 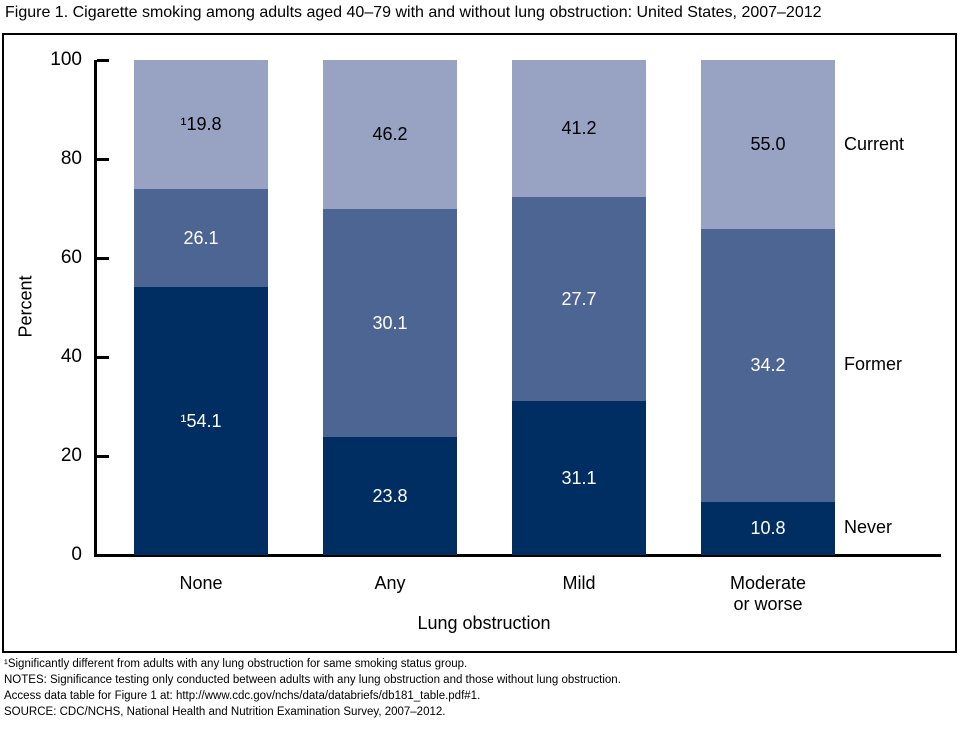 I want to click on y-axis-tick-label: 60, so click(x=71, y=257).